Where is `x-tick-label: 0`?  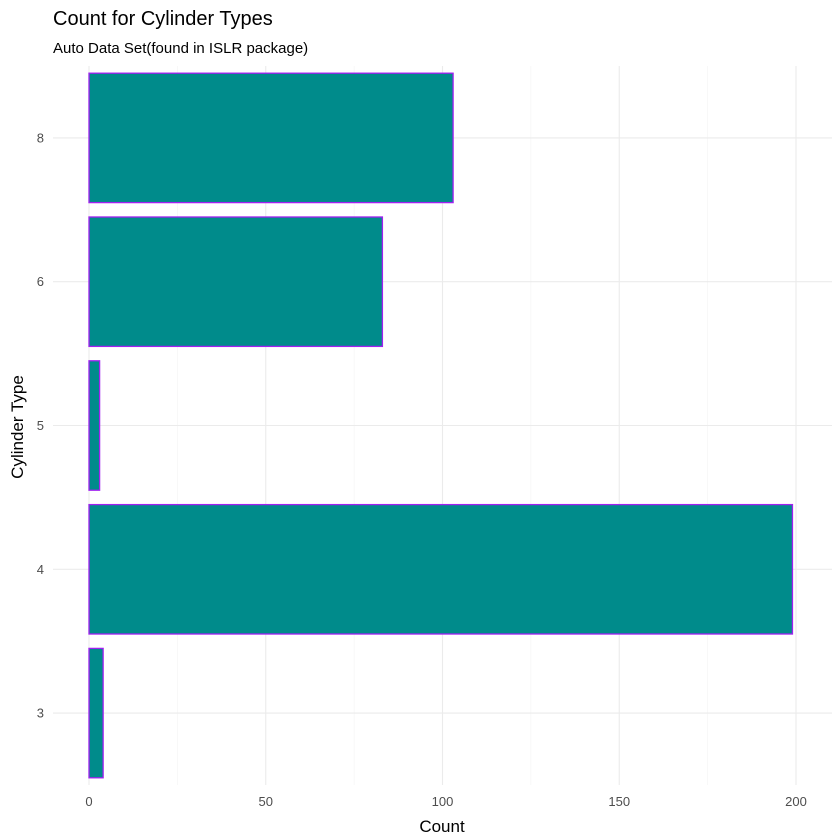 x-tick-label: 0 is located at coordinates (88, 801).